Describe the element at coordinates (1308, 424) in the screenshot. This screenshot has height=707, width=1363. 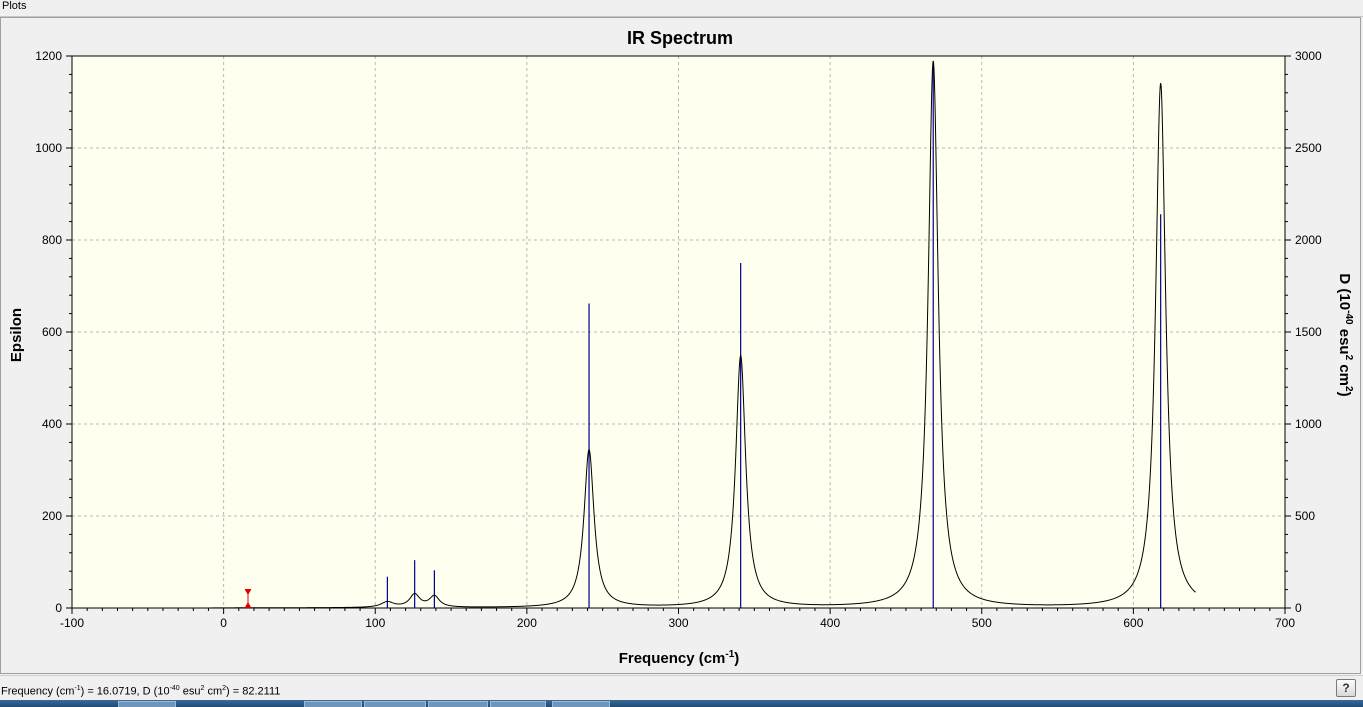
I see `y-right-tick-label: 1000` at that location.